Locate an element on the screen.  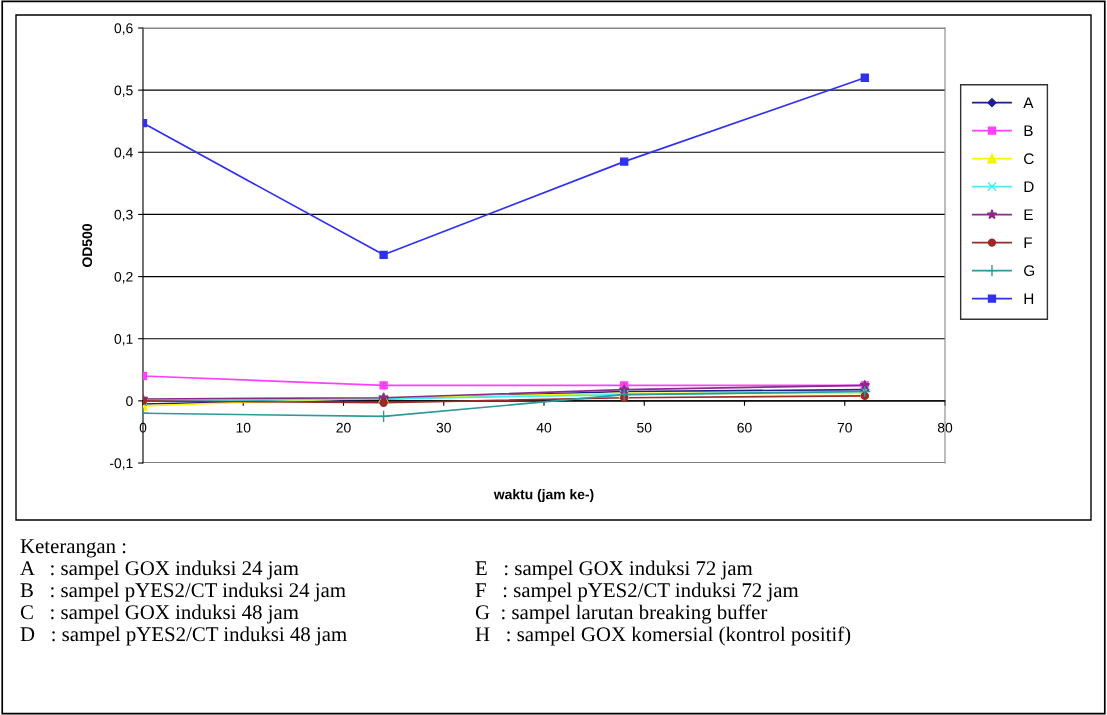
y-tick-label: 0,6 is located at coordinates (123, 29).